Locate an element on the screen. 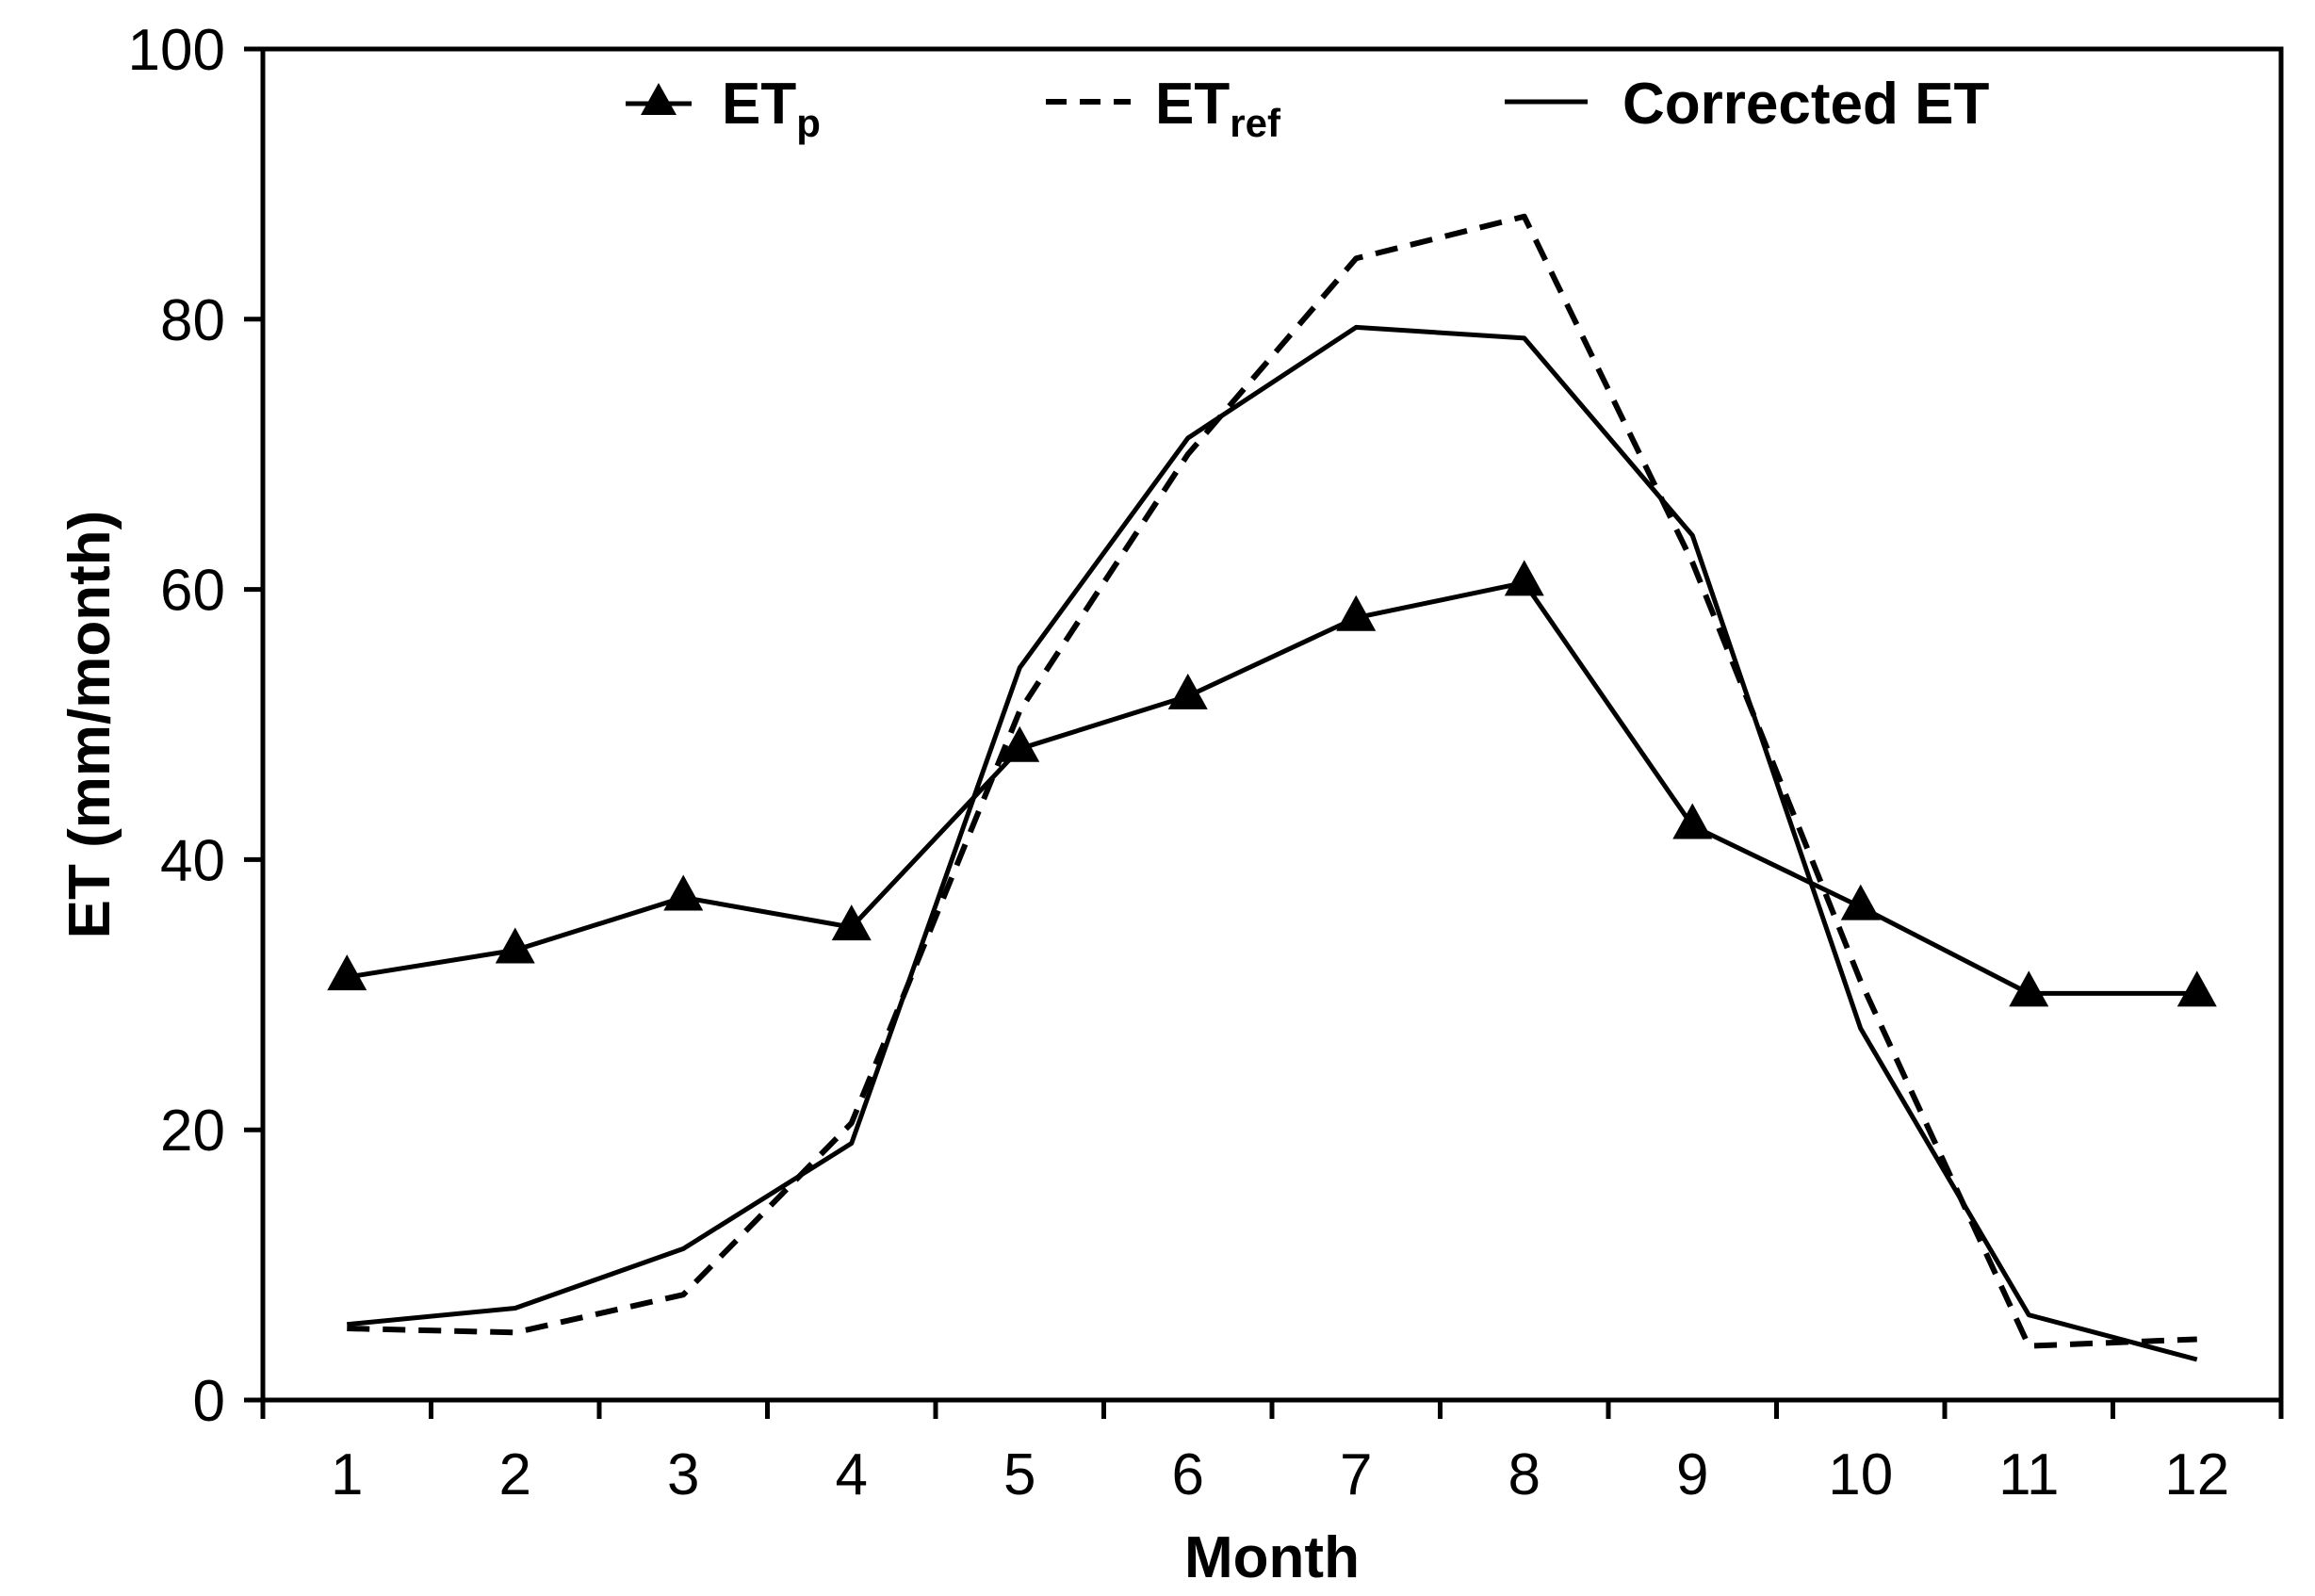 This screenshot has height=1596, width=2315. legend-label-etref: ETref is located at coordinates (1218, 108).